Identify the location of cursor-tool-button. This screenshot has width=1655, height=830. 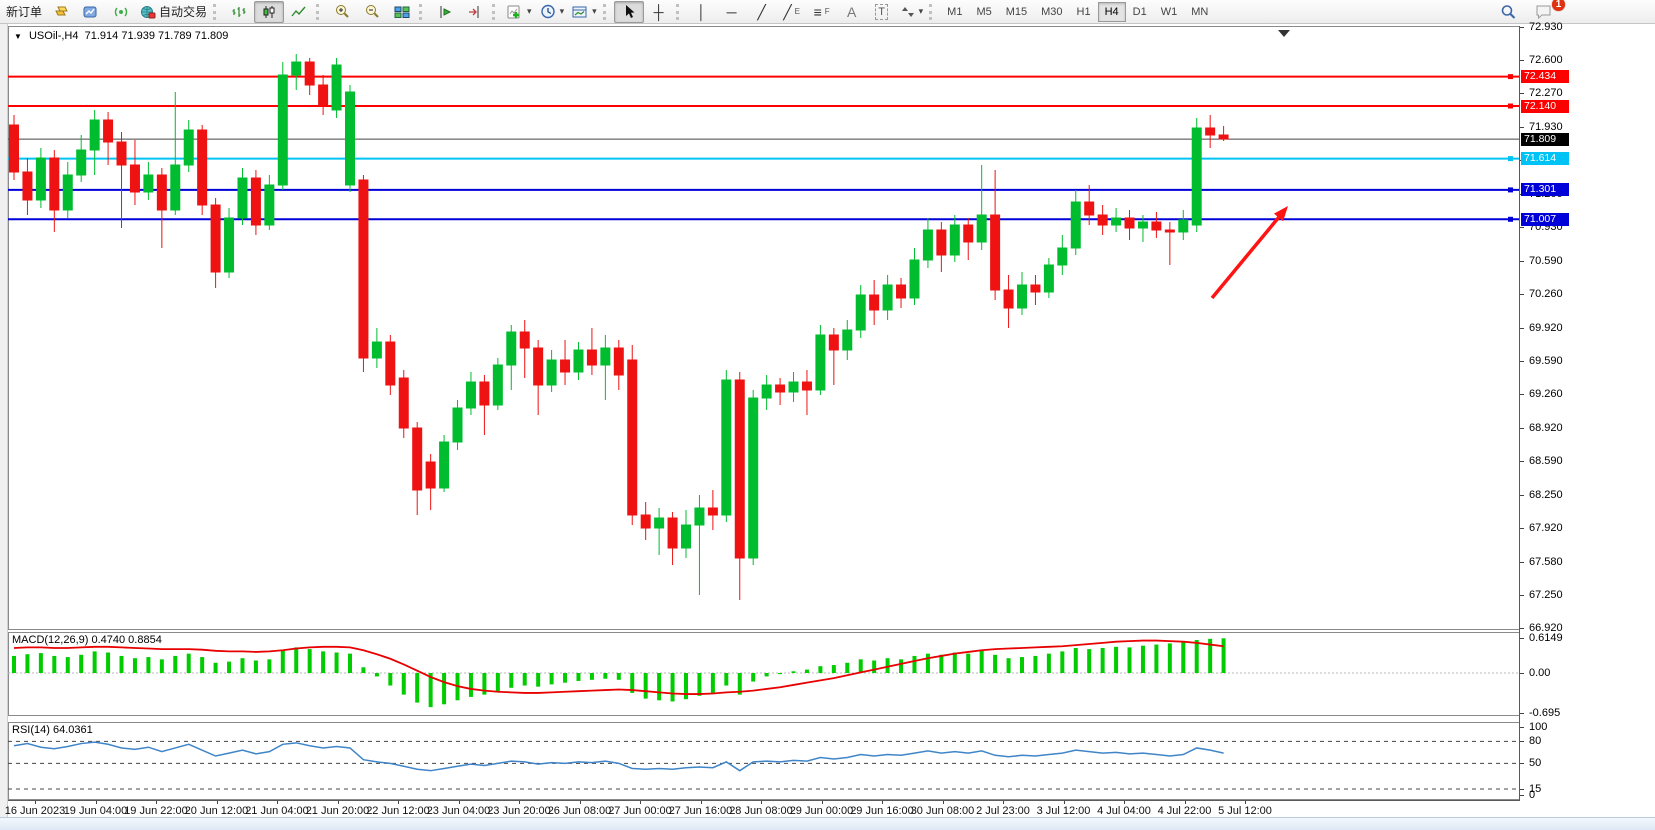
(628, 11).